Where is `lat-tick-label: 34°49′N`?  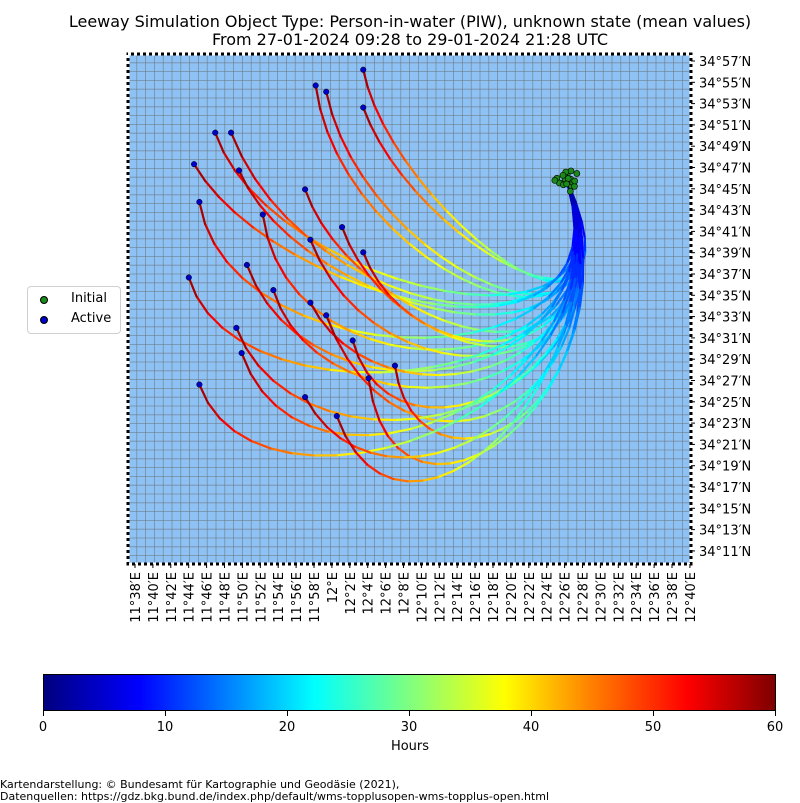 lat-tick-label: 34°49′N is located at coordinates (725, 147).